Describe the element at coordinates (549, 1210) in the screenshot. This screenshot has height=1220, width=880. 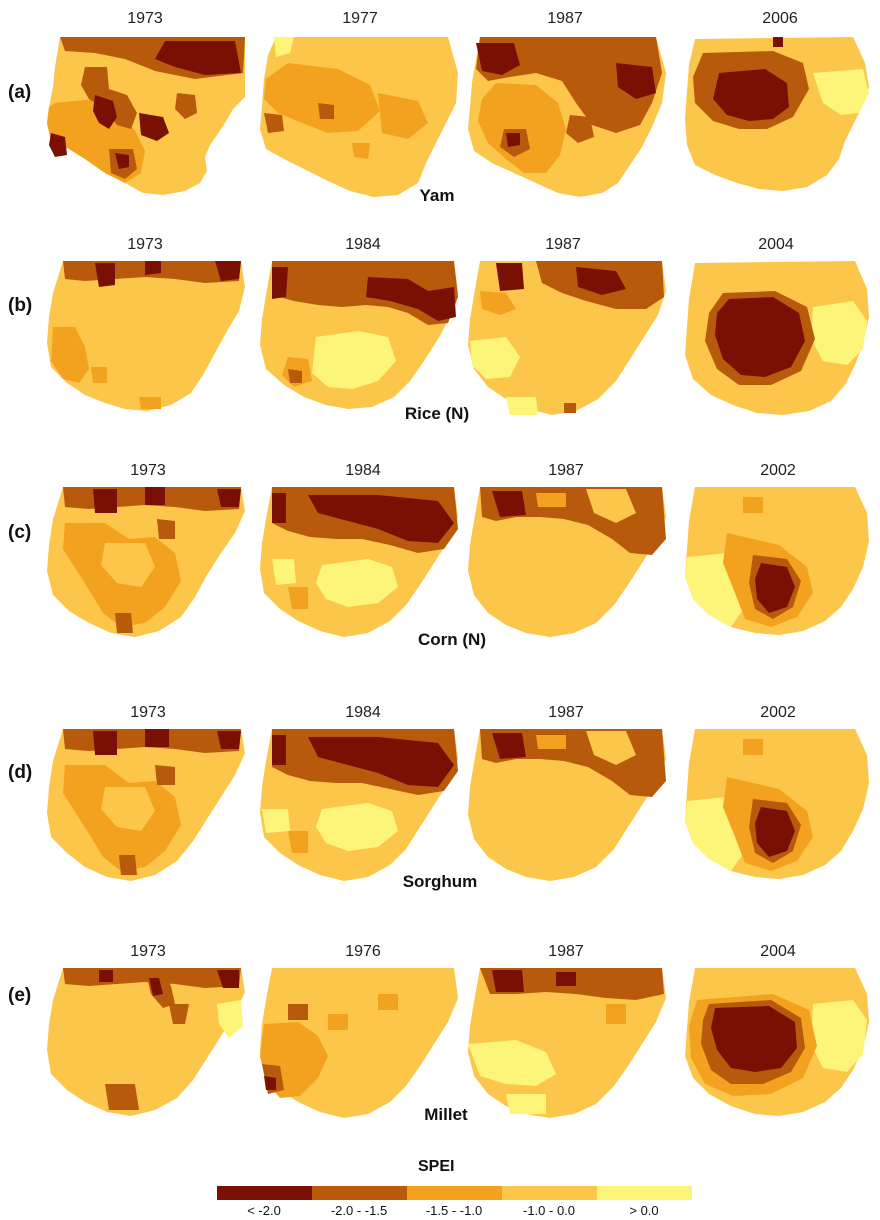
I see `legend-label-4: -1.0 - 0.0` at that location.